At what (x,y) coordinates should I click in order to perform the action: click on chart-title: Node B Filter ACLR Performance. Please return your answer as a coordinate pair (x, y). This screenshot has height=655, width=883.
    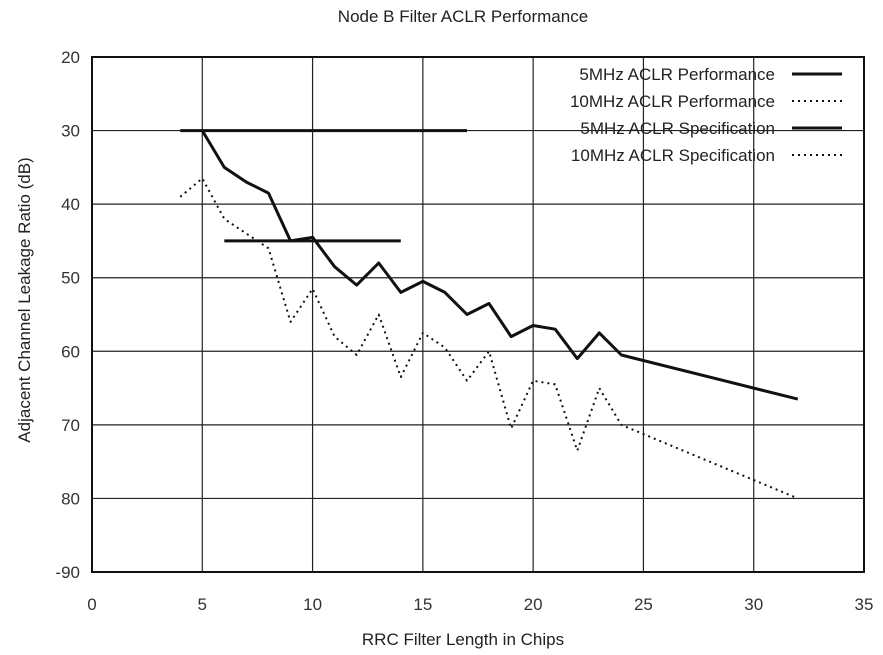
    Looking at the image, I should click on (463, 16).